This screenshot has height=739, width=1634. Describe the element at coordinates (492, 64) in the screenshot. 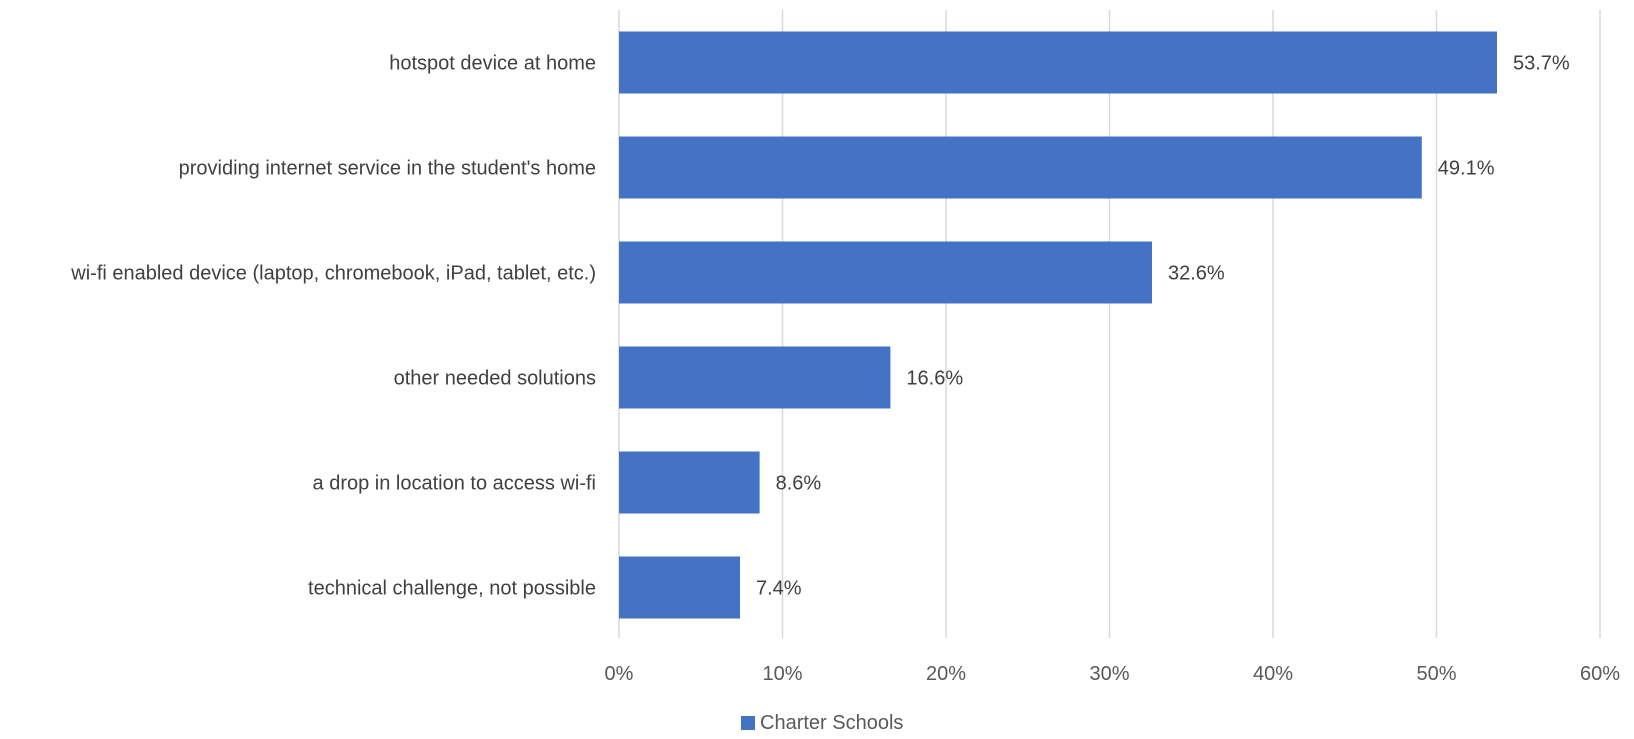

I see `category-label: hotspot device at home` at that location.